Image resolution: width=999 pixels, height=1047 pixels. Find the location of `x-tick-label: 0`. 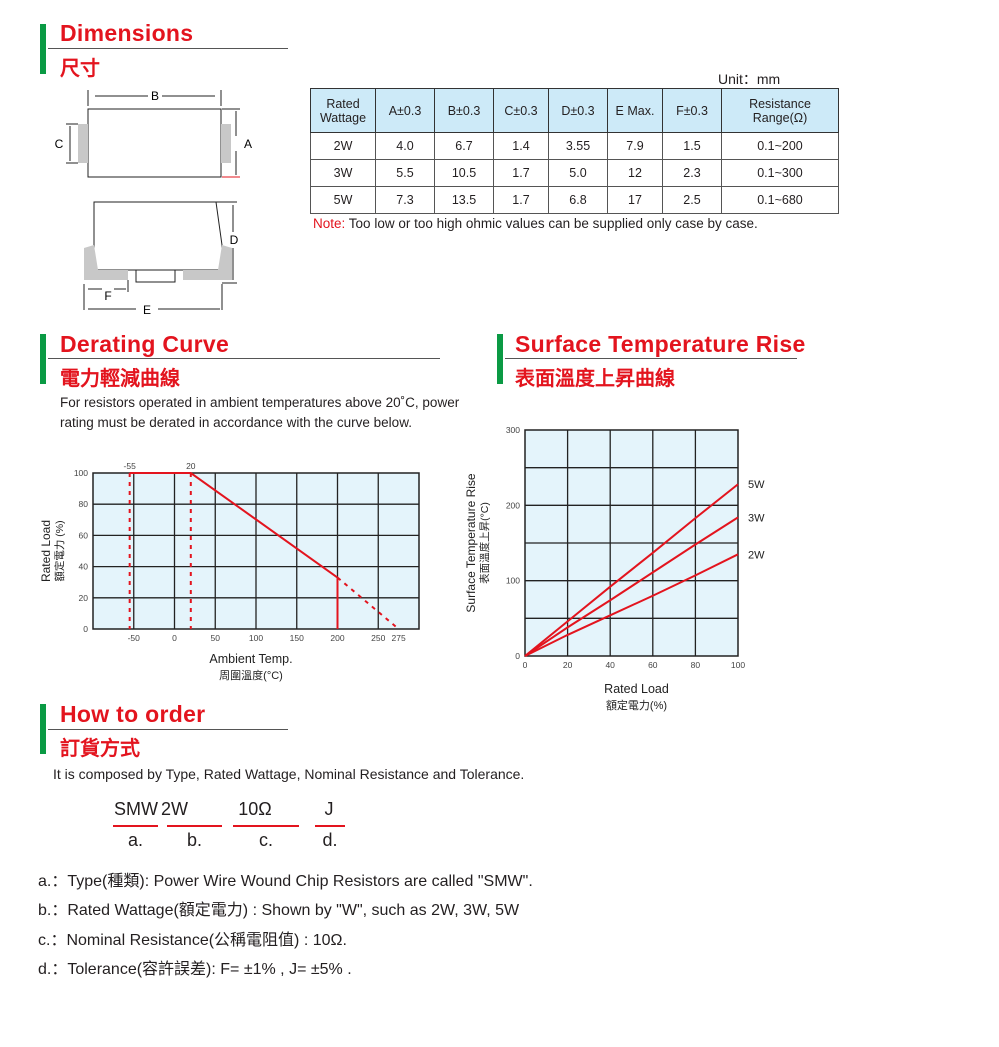

x-tick-label: 0 is located at coordinates (174, 638).